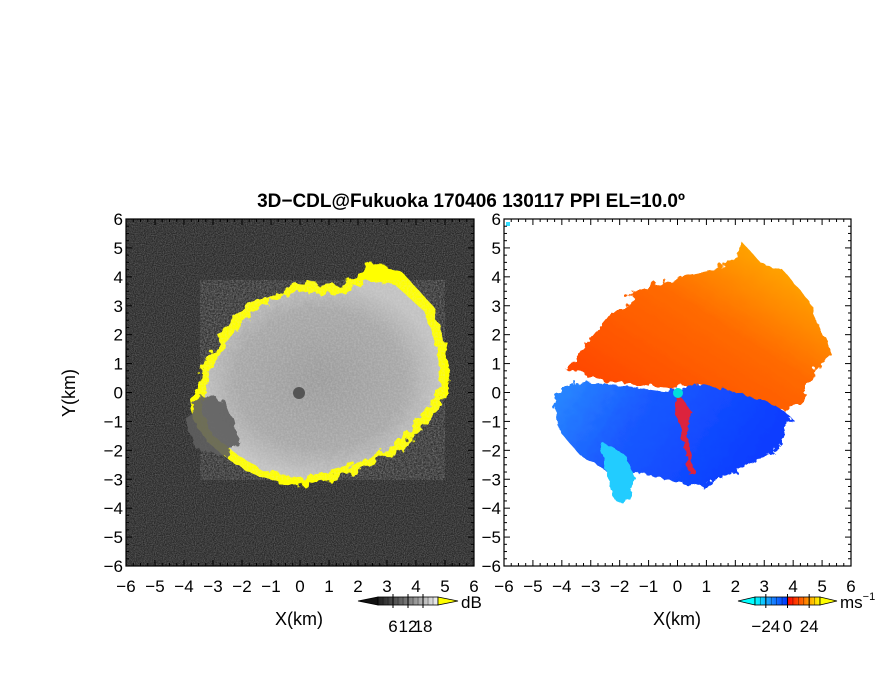 Image resolution: width=880 pixels, height=680 pixels. I want to click on right-y-tick-labels: −6 −5 −4 −3 −2 −1 0 1 2 3 4 5 6, so click(491, 393).